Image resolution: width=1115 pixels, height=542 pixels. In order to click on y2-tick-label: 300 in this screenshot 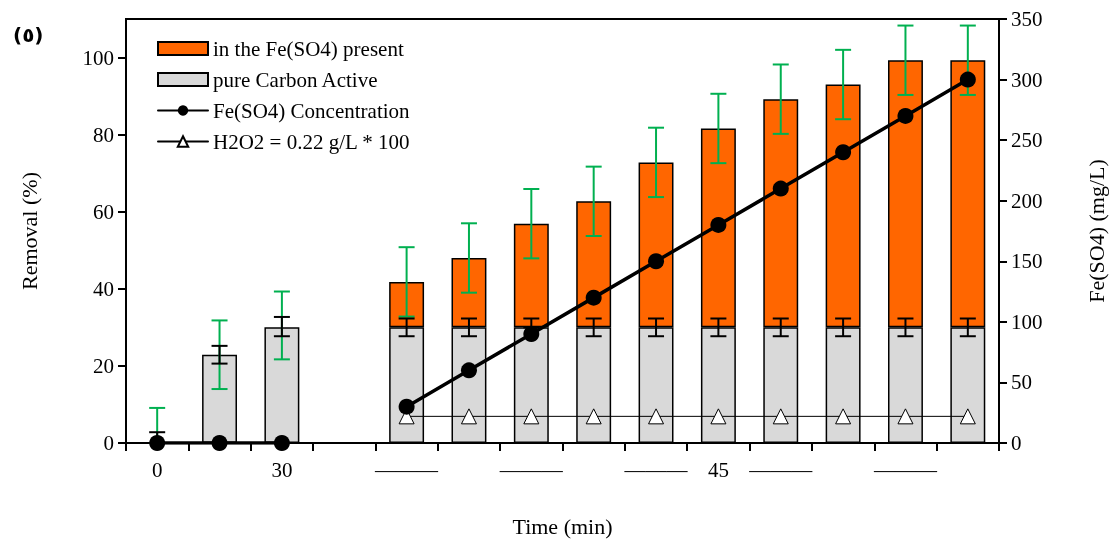, I will do `click(1027, 79)`.